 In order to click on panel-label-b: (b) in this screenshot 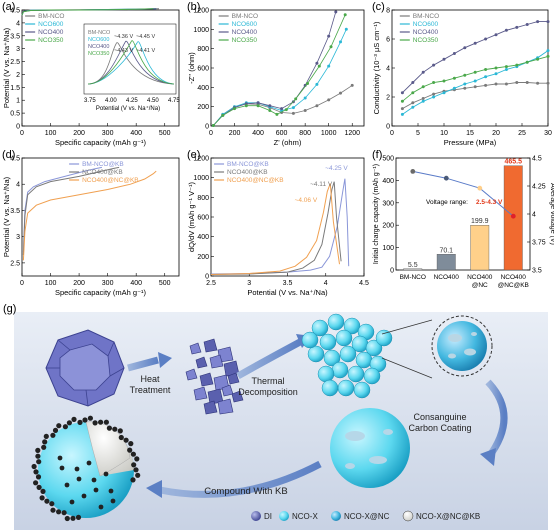, I will do `click(193, 7)`.